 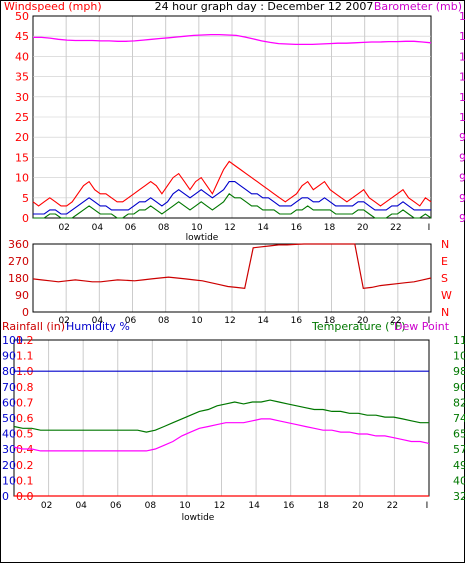 I want to click on y-rain-tick-7: 0.8, so click(x=25, y=387).